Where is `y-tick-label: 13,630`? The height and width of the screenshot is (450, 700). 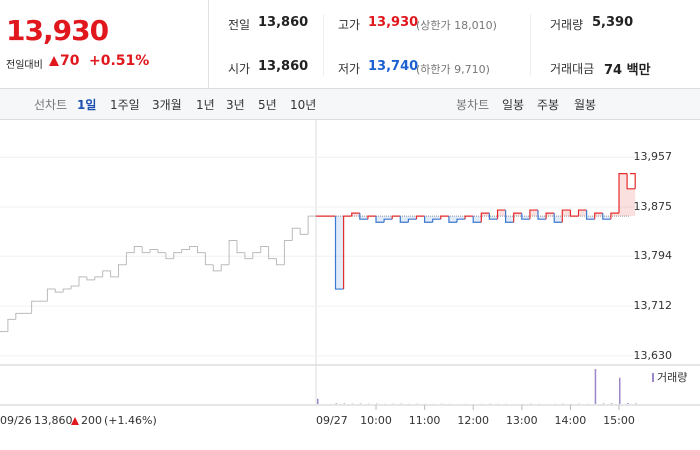
y-tick-label: 13,630 is located at coordinates (653, 355).